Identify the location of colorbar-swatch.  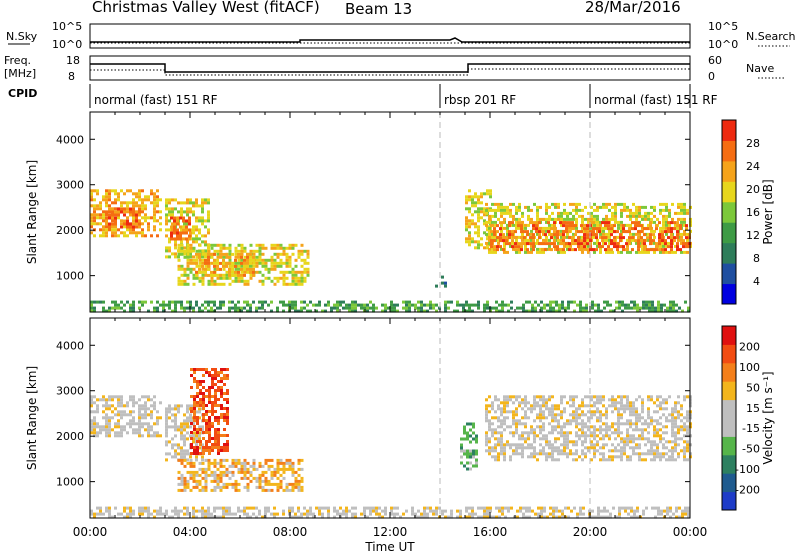
(729, 501).